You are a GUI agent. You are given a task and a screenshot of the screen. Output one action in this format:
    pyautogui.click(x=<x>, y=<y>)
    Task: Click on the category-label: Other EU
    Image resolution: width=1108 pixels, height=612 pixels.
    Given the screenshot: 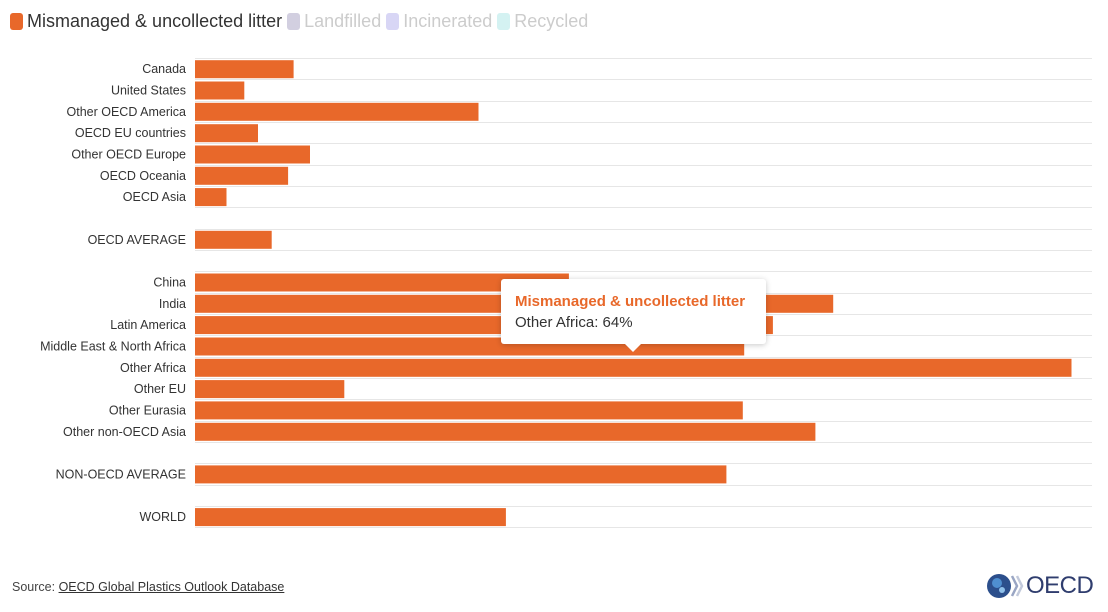 What is the action you would take?
    pyautogui.click(x=160, y=389)
    